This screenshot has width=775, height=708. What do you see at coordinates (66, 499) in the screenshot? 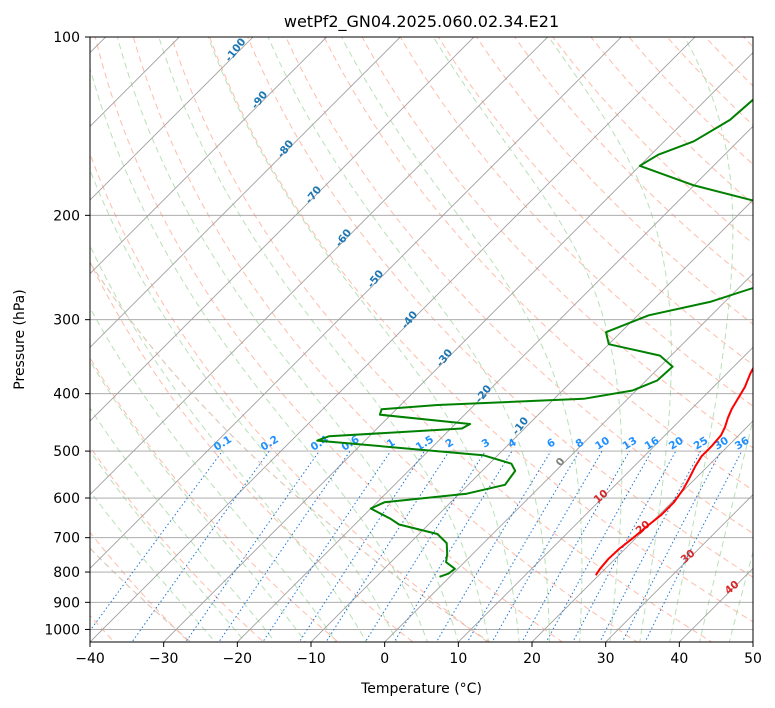
I see `y-tick-label: 600` at bounding box center [66, 499].